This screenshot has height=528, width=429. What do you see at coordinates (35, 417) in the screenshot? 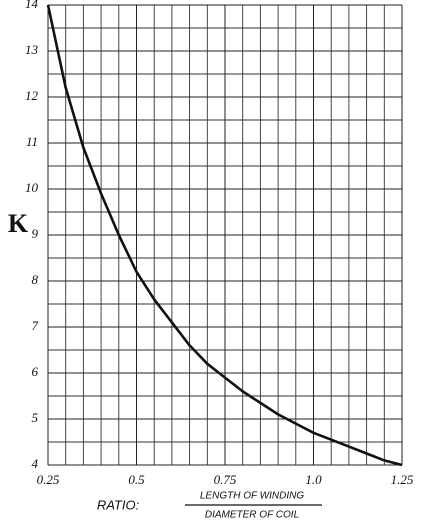
I see `y-tick-label: 5` at bounding box center [35, 417].